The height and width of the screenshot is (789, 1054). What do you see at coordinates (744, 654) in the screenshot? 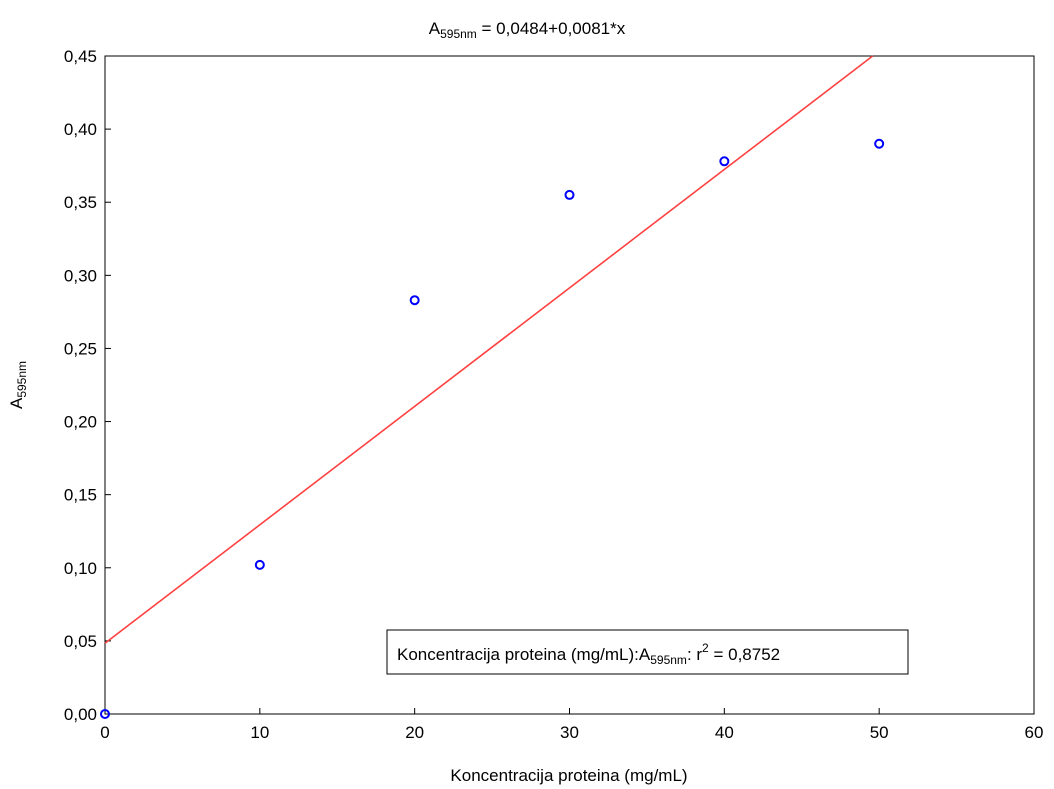
I see `legend-suffix: = 0,8752` at bounding box center [744, 654].